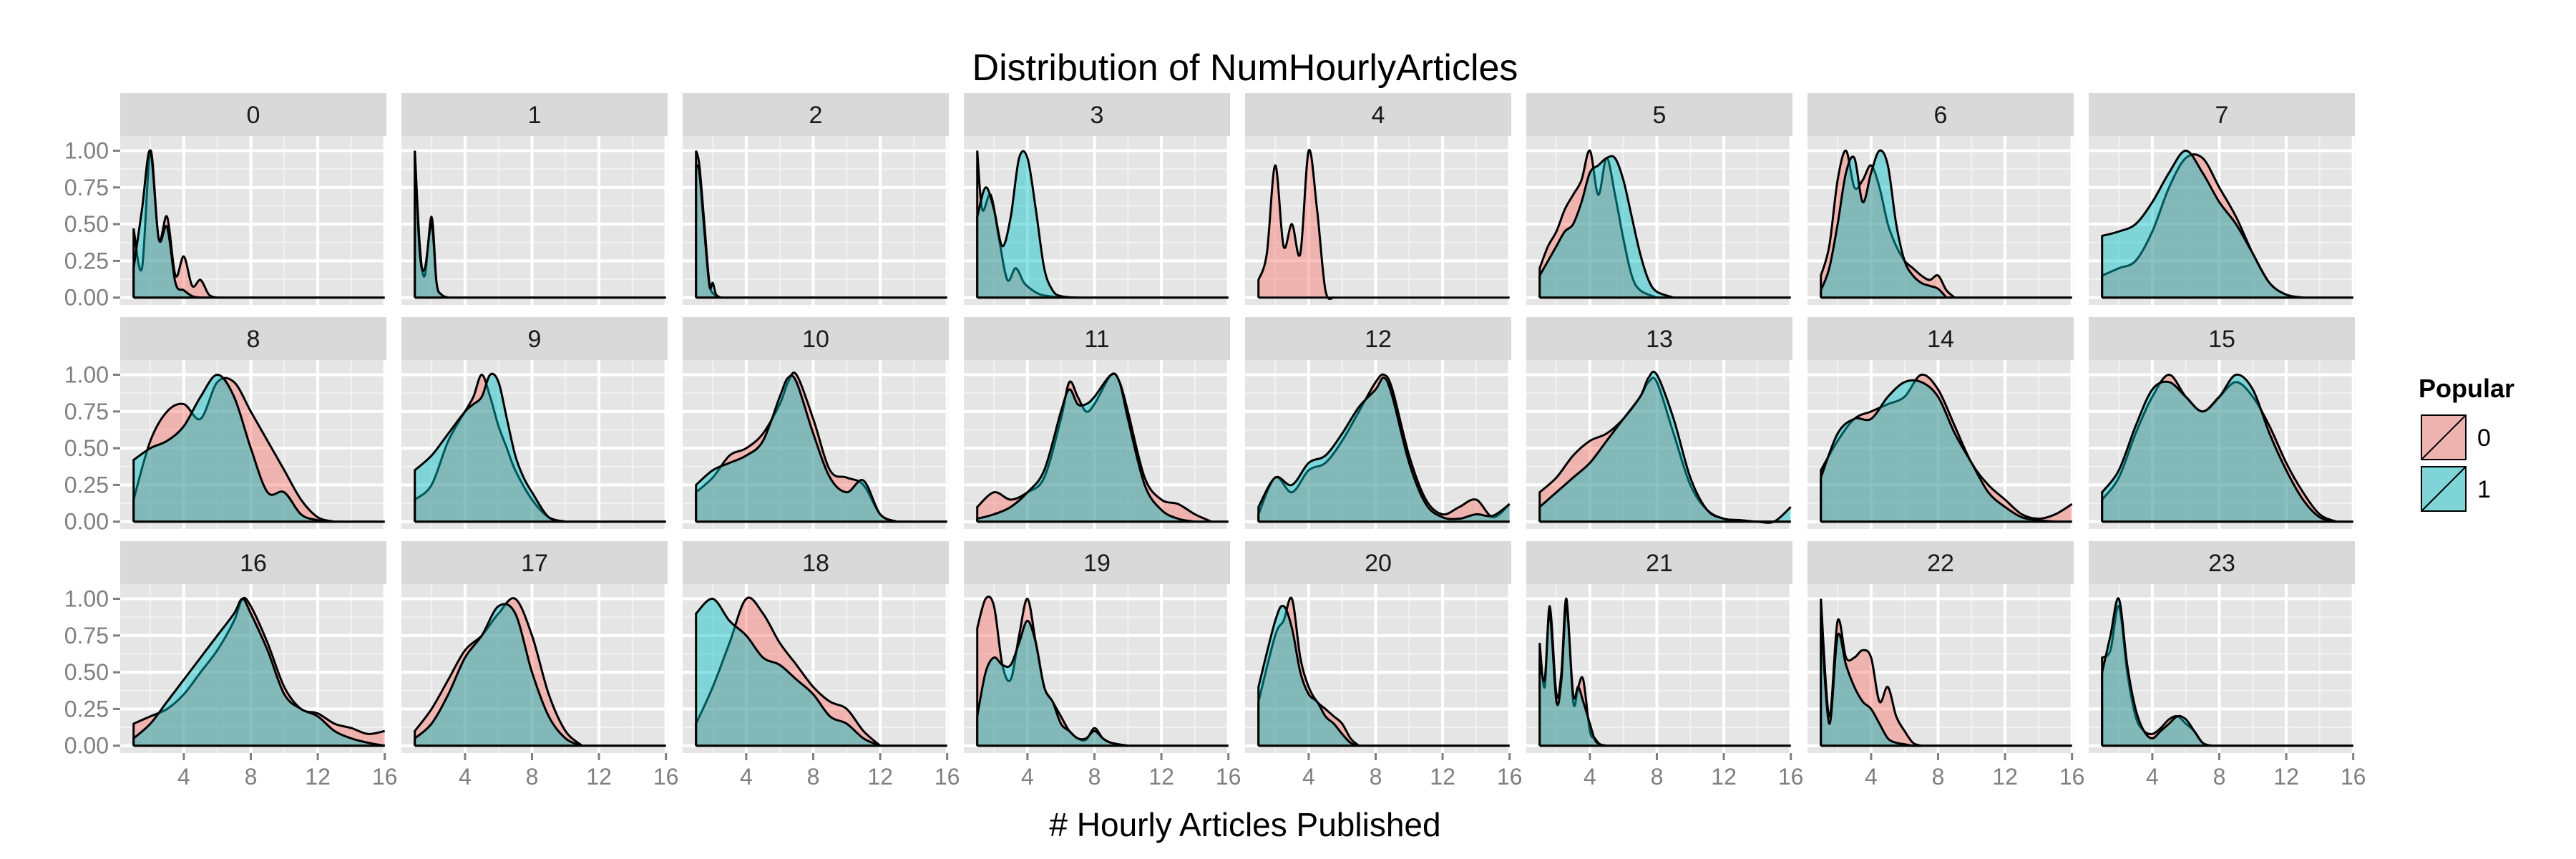 The width and height of the screenshot is (2576, 859). What do you see at coordinates (86, 709) in the screenshot?
I see `y-tick-label: 0.25` at bounding box center [86, 709].